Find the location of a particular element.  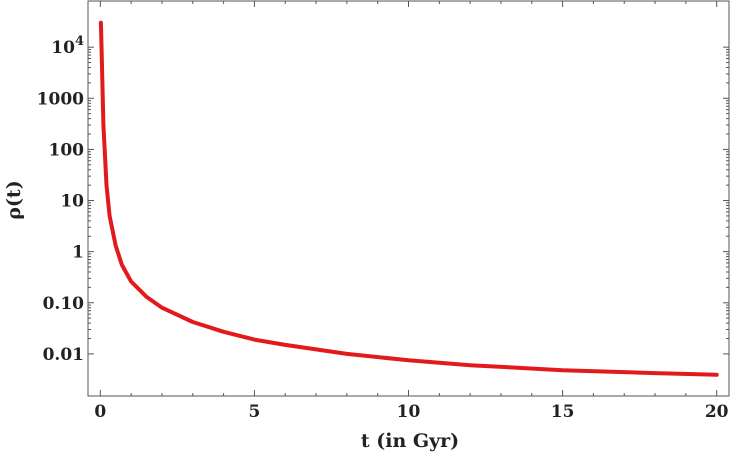

y-tick-label-exponent: 4 is located at coordinates (79, 41).